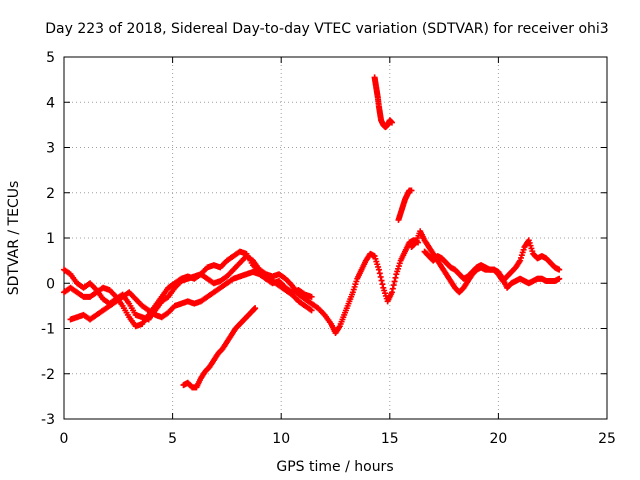 The width and height of the screenshot is (640, 480). I want to click on x-tick-label: 10, so click(281, 439).